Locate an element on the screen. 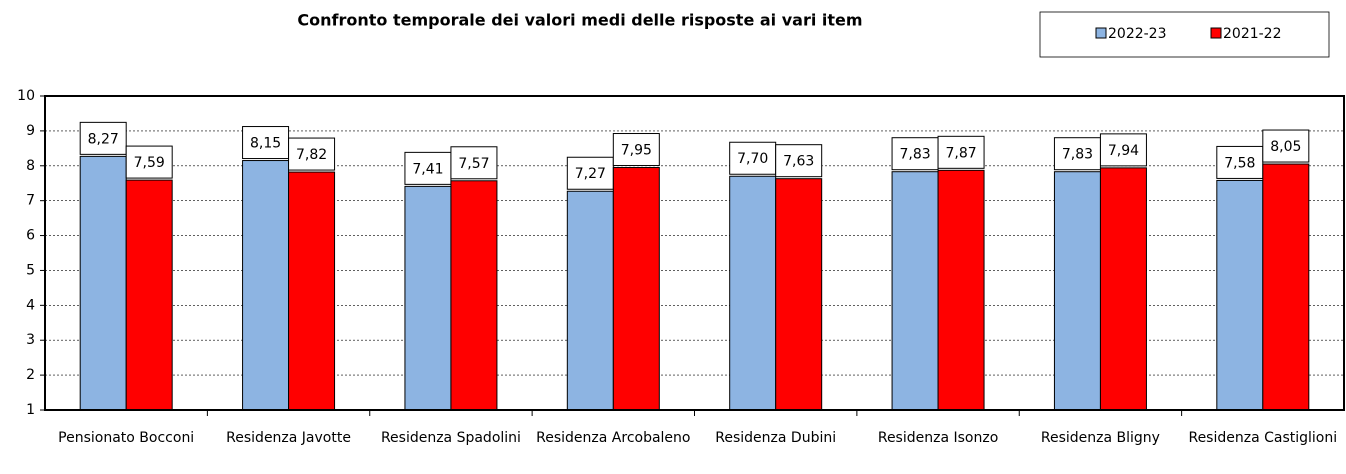 The width and height of the screenshot is (1346, 474). y-tick-label: 2 is located at coordinates (30, 375).